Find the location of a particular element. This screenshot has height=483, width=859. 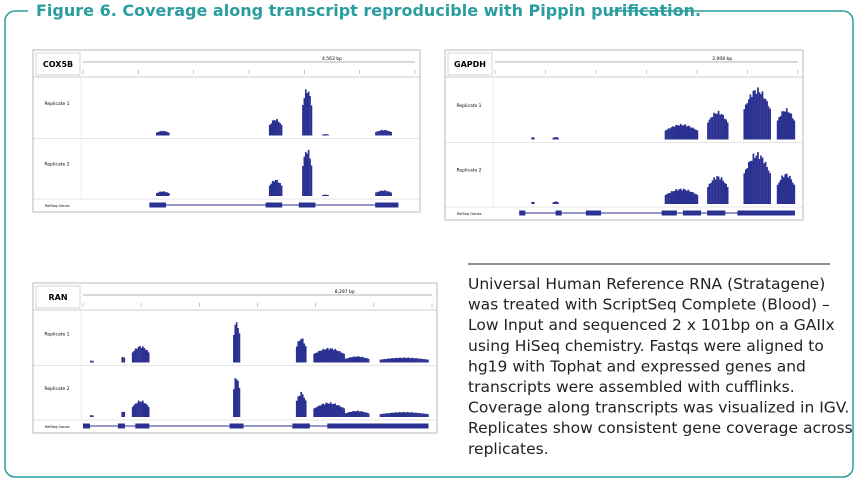

annotation-label: RefSeq Genes is located at coordinates (57, 206).